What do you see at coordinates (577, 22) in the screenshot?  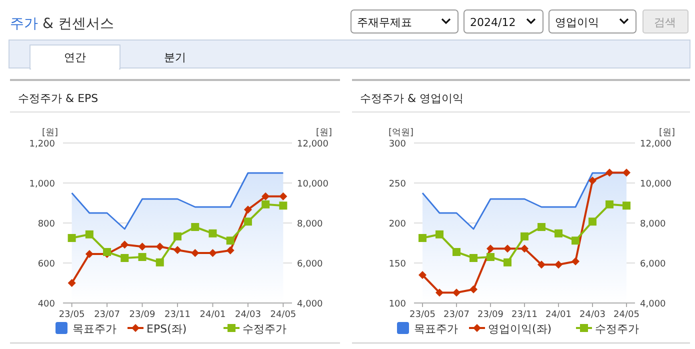 I see `text: 영업이익` at bounding box center [577, 22].